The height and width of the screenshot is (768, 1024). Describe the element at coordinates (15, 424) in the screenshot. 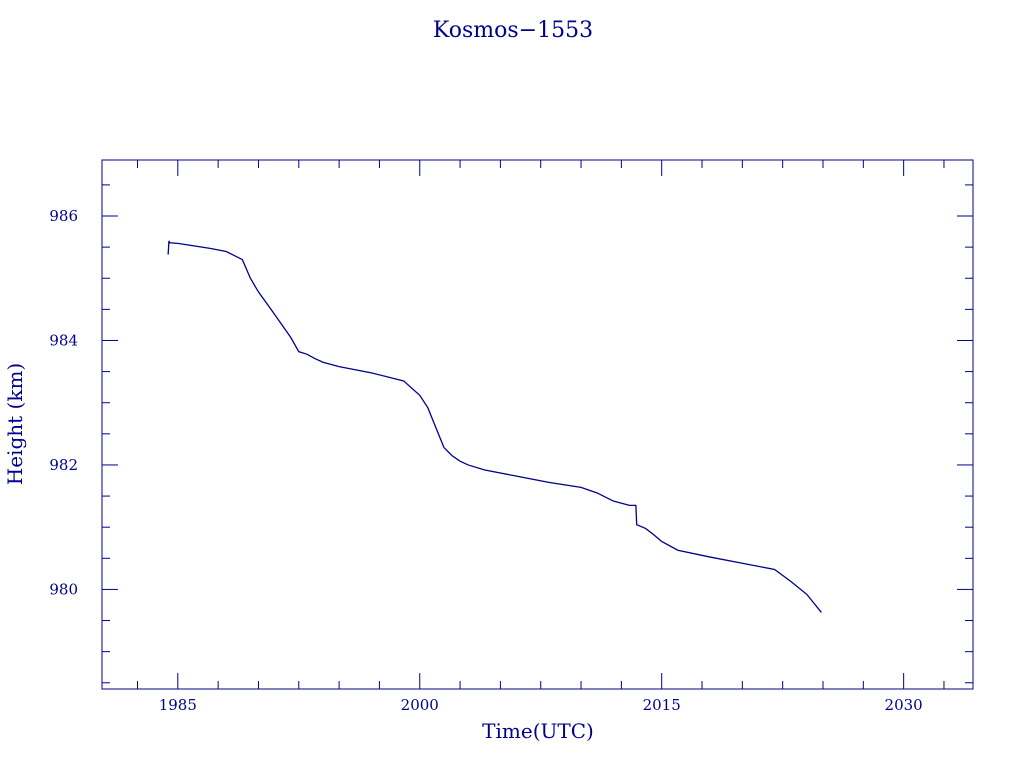

I see `y-axis-label: Height (km)` at that location.